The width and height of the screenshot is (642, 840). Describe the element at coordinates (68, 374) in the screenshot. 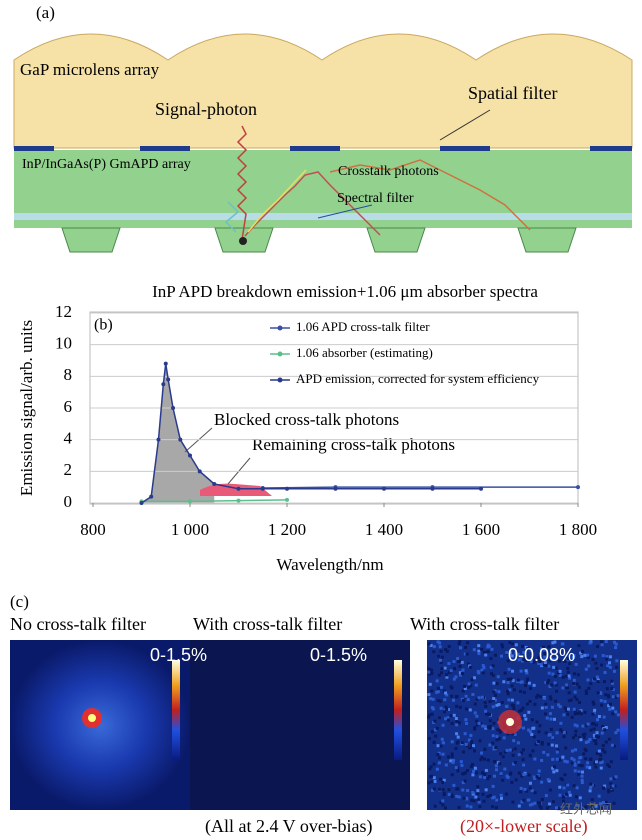

I see `y-tick-label: 8` at that location.